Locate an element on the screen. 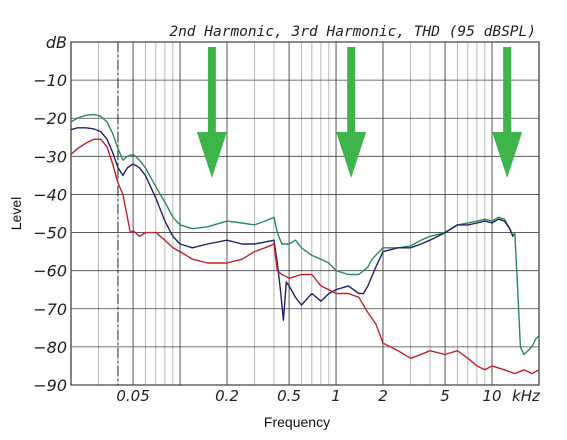 The image size is (567, 440). x-tick-label: 0.2 is located at coordinates (227, 396).